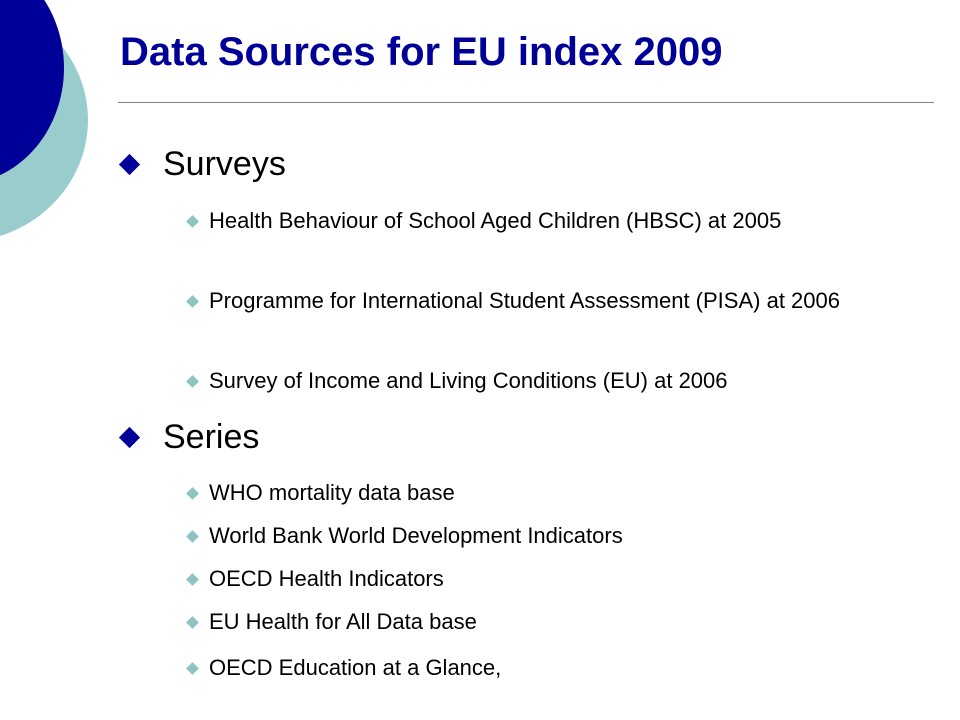 Image resolution: width=960 pixels, height=720 pixels. I want to click on section-heading-surveys: Surveys, so click(202, 164).